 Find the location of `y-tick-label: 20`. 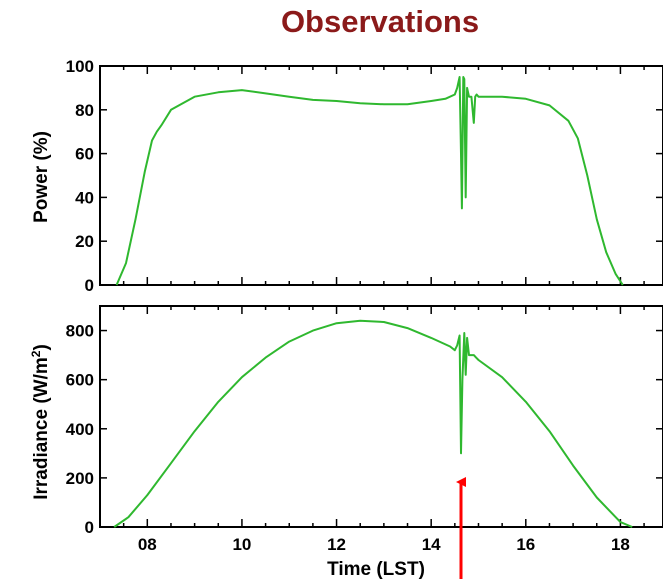

y-tick-label: 20 is located at coordinates (84, 241).